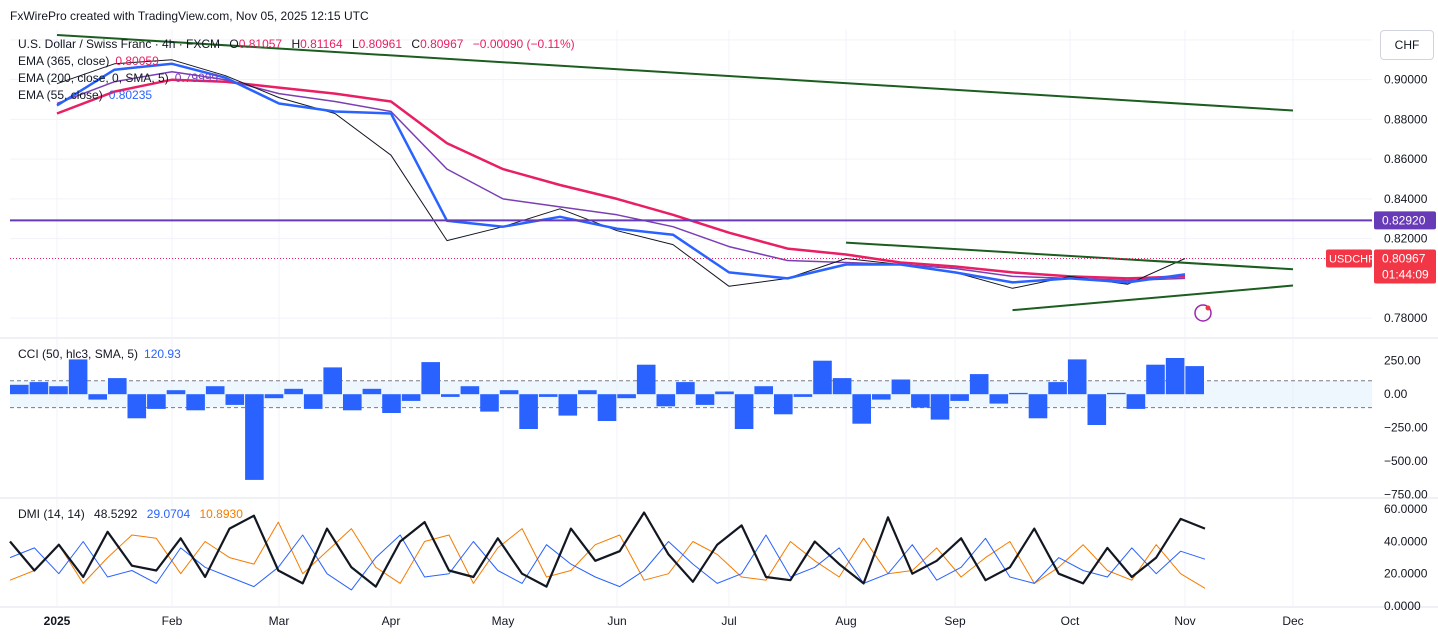 The height and width of the screenshot is (639, 1438). What do you see at coordinates (78, 354) in the screenshot?
I see `cci-label: CCI (50, hlc3, SMA, 5)` at bounding box center [78, 354].